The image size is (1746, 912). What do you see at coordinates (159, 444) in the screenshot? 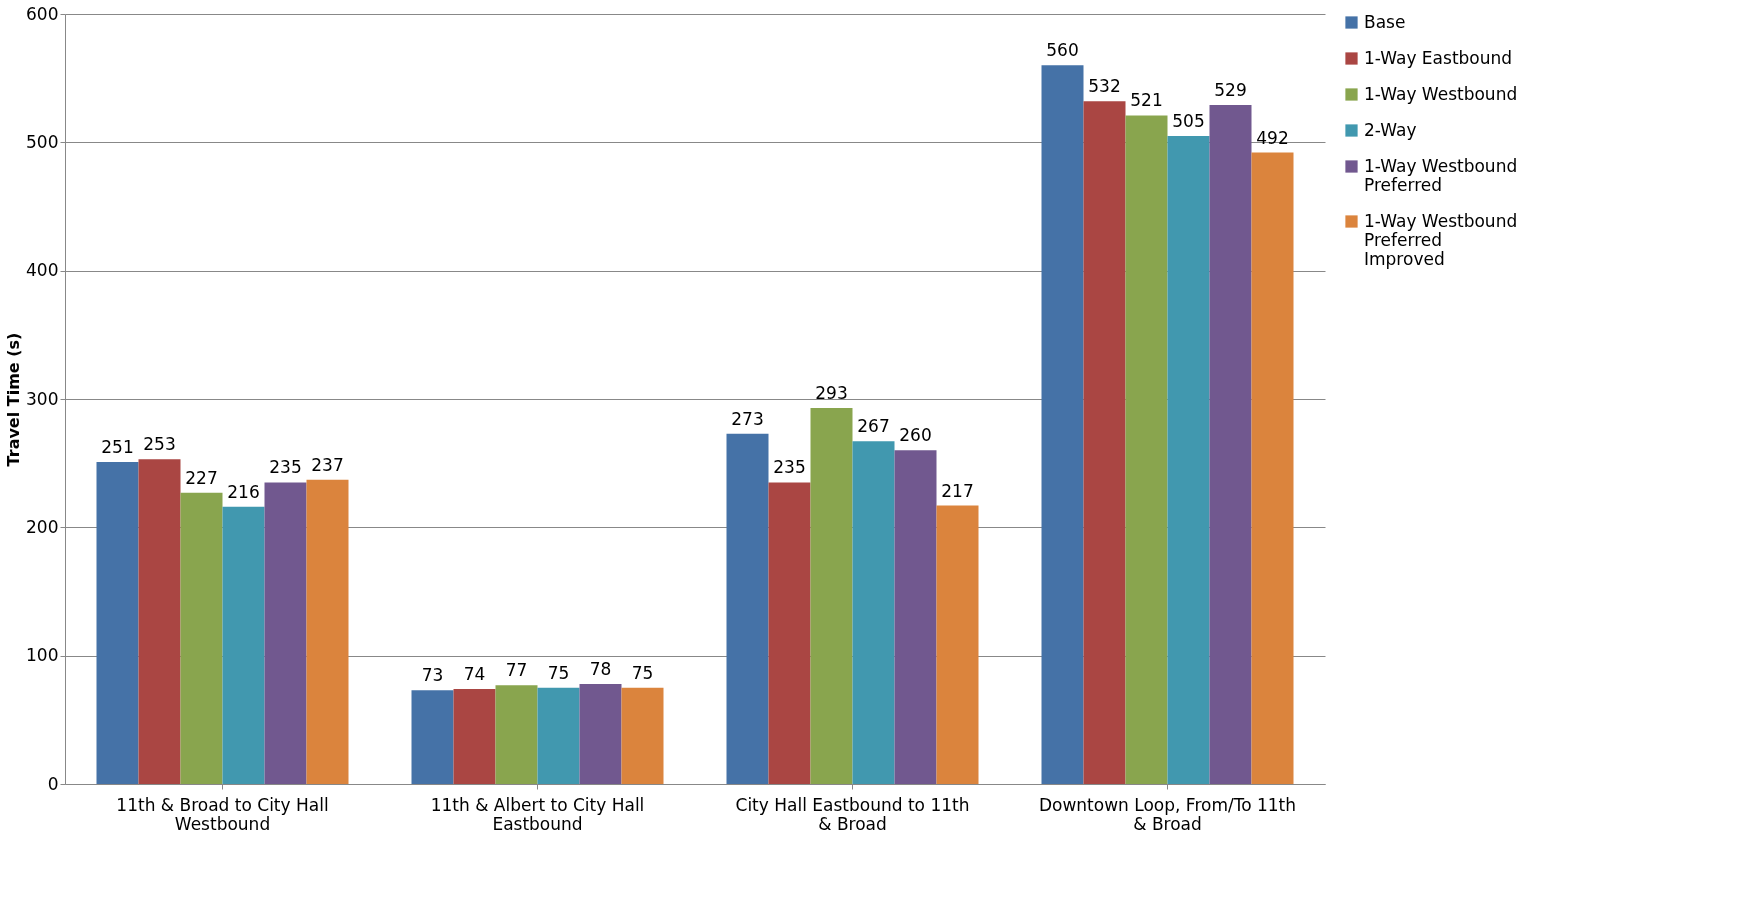
I see `data-label: 253` at bounding box center [159, 444].